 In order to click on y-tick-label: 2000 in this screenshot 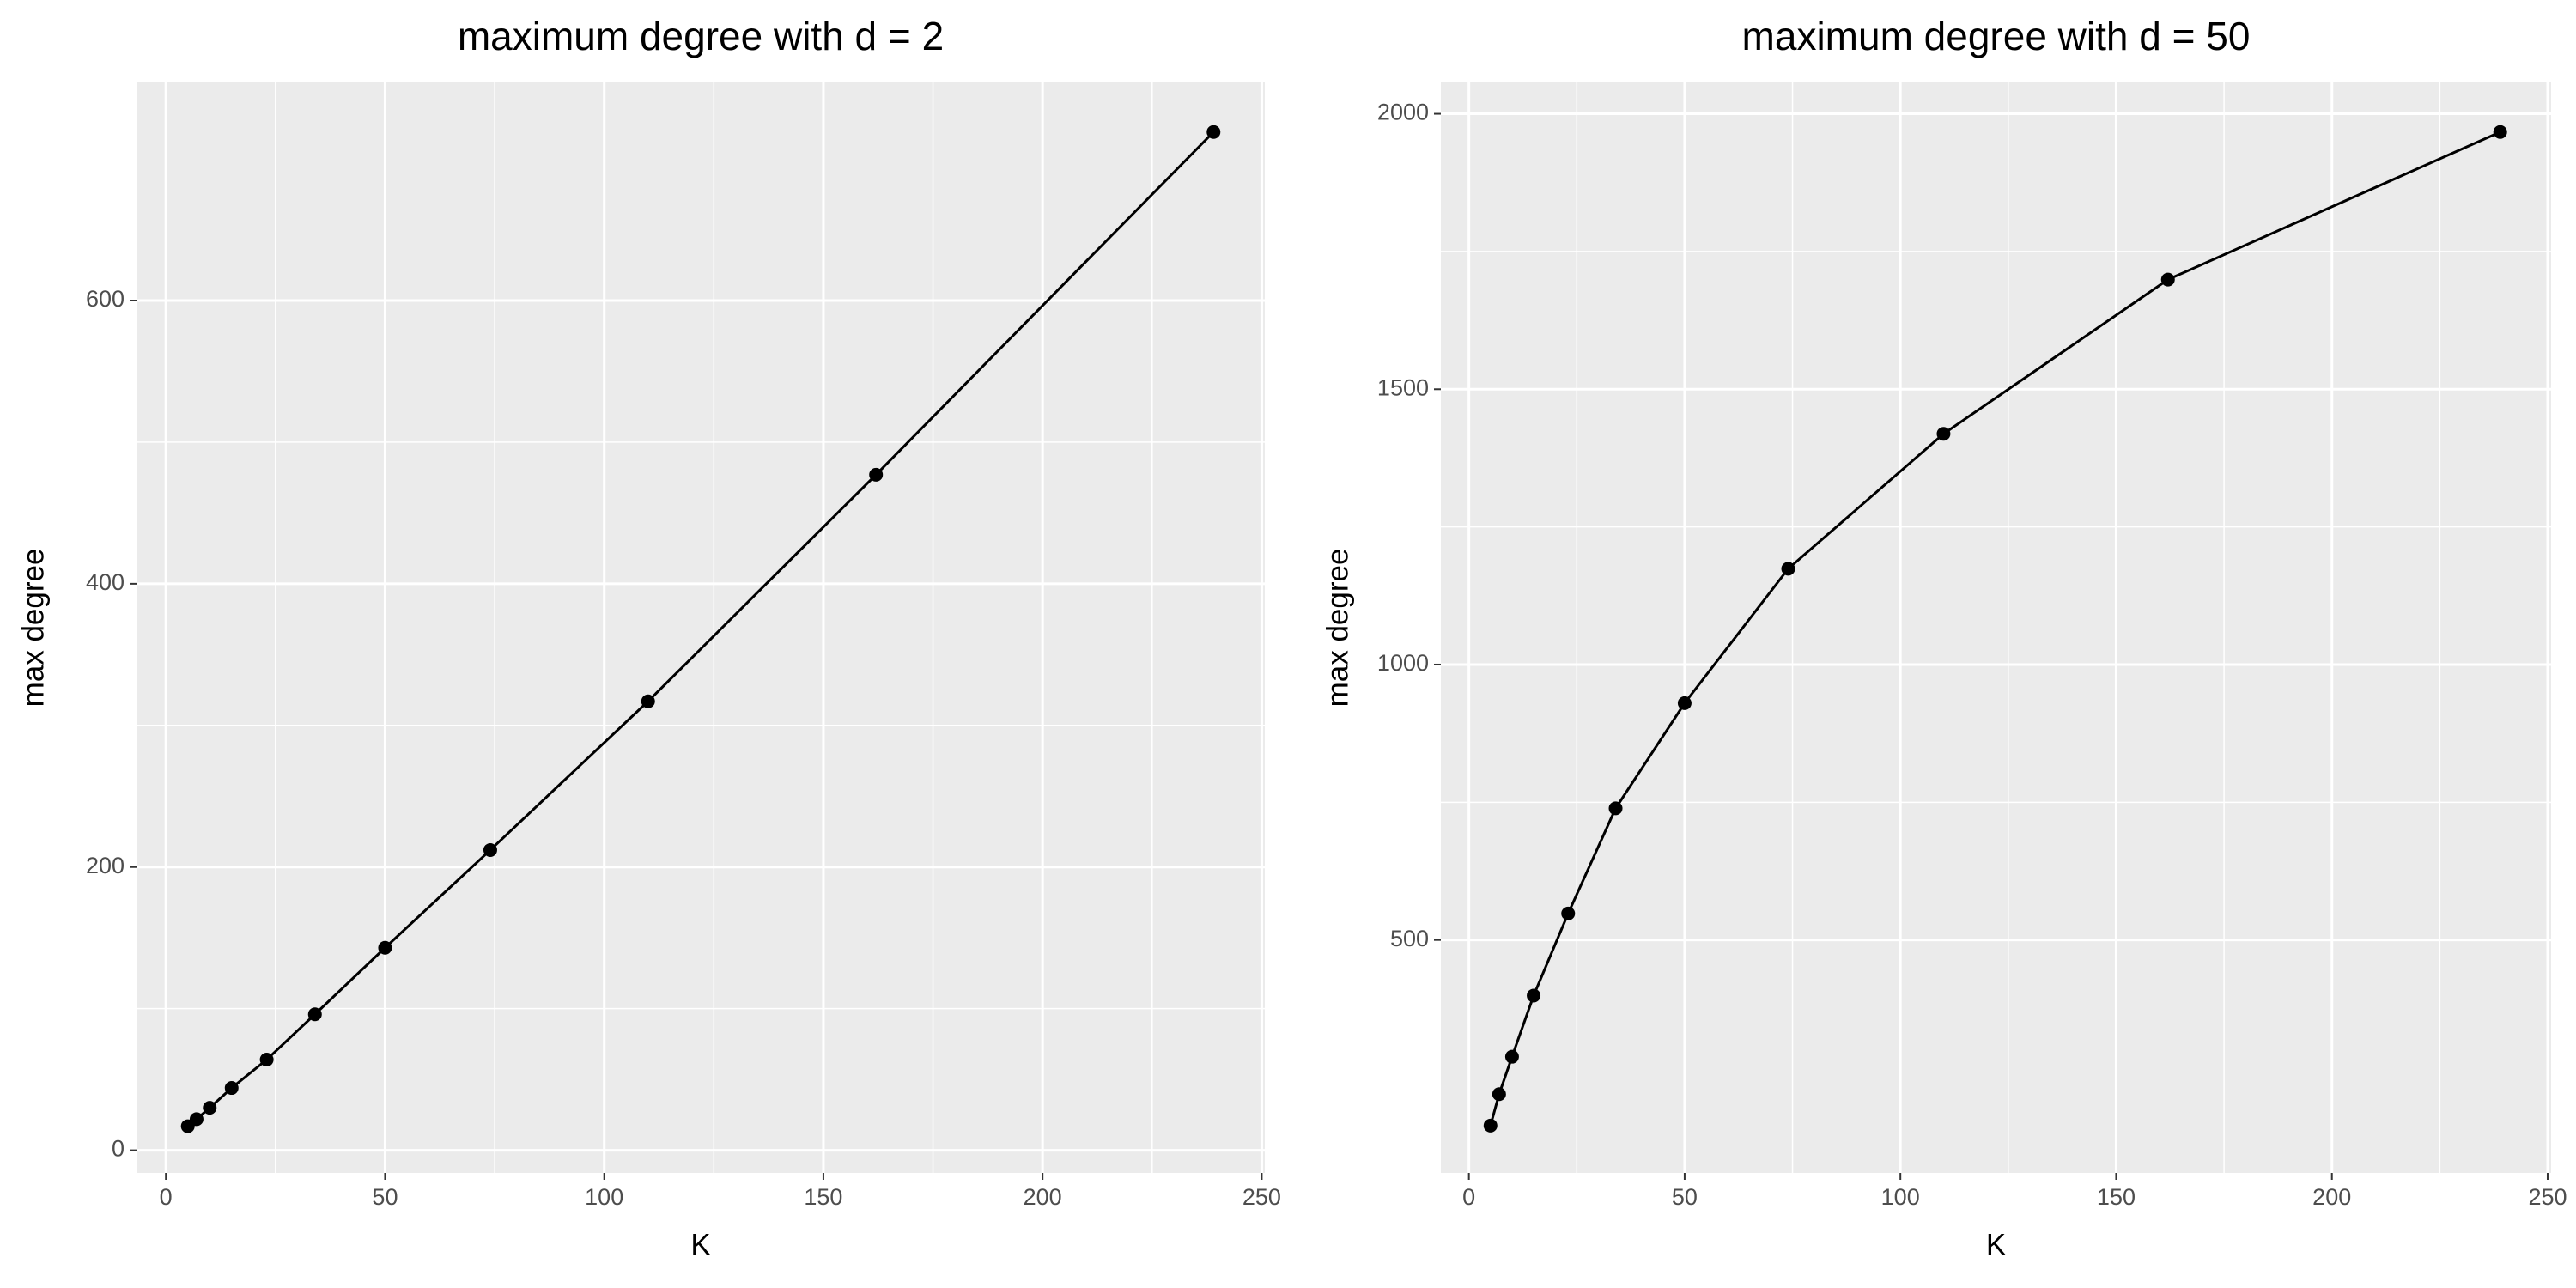, I will do `click(1403, 112)`.